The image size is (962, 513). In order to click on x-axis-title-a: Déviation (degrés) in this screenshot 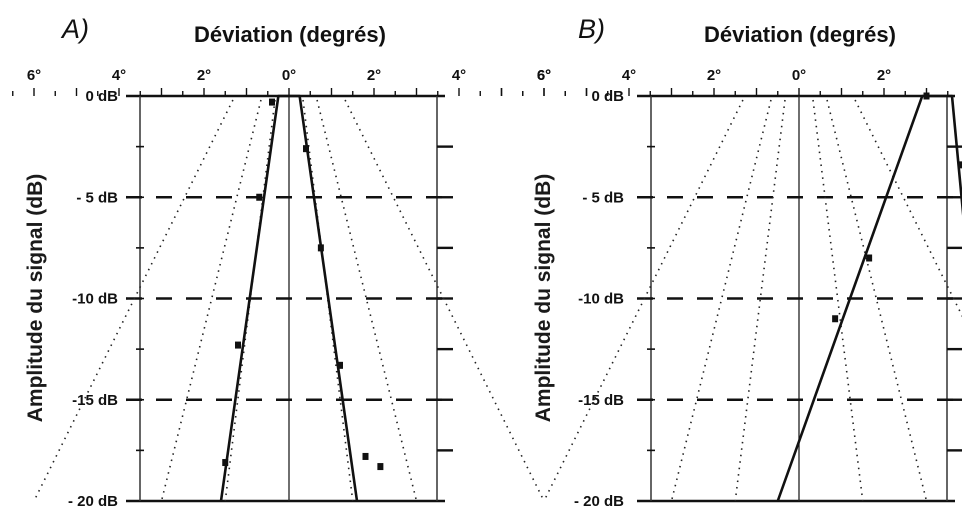, I will do `click(290, 34)`.